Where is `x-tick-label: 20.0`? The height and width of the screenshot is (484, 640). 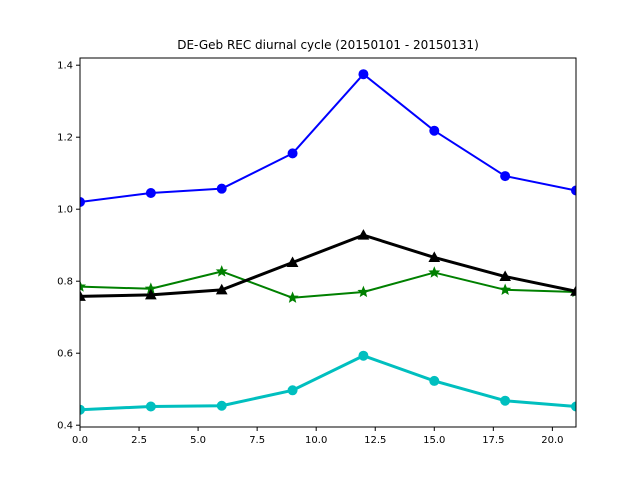
x-tick-label: 20.0 is located at coordinates (552, 440).